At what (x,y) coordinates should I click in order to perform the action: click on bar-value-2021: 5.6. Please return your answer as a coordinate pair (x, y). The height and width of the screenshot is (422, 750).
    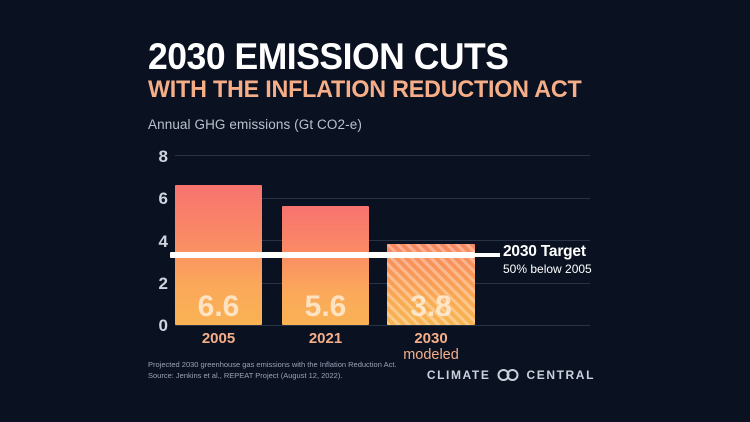
    Looking at the image, I should click on (325, 306).